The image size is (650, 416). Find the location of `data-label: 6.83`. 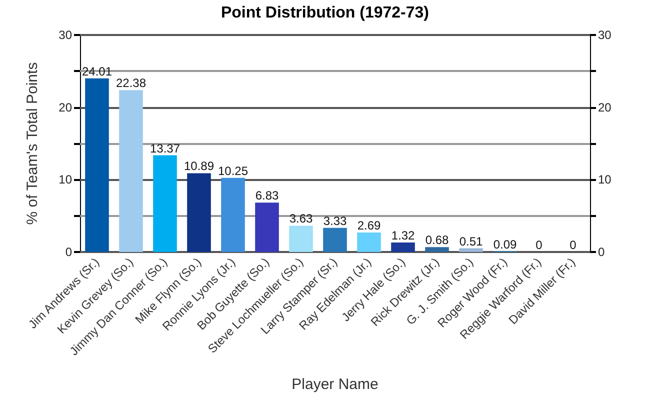

data-label: 6.83 is located at coordinates (267, 195).